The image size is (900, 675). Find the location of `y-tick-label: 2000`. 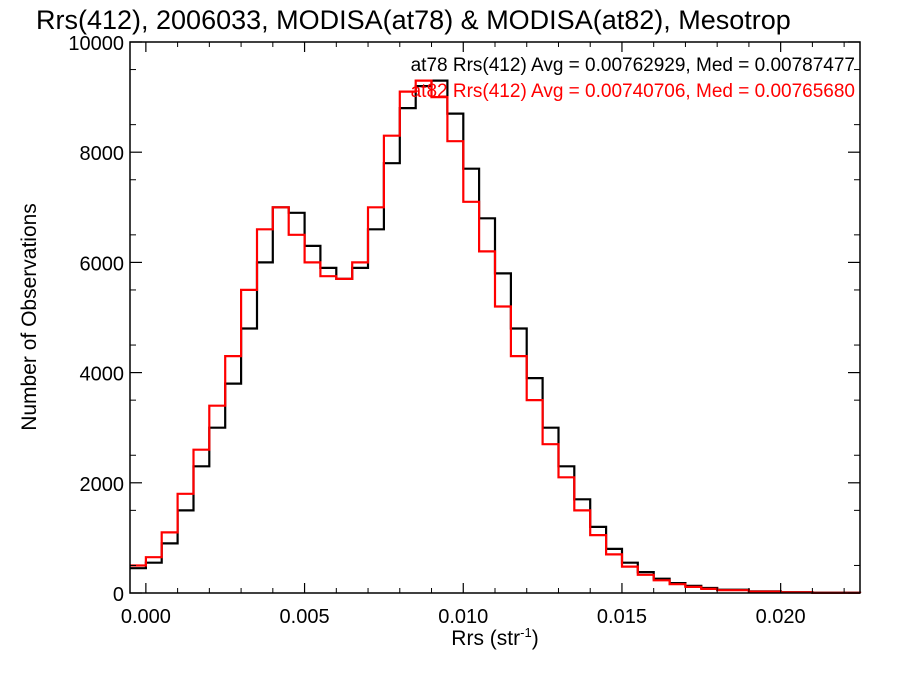

y-tick-label: 2000 is located at coordinates (102, 485).